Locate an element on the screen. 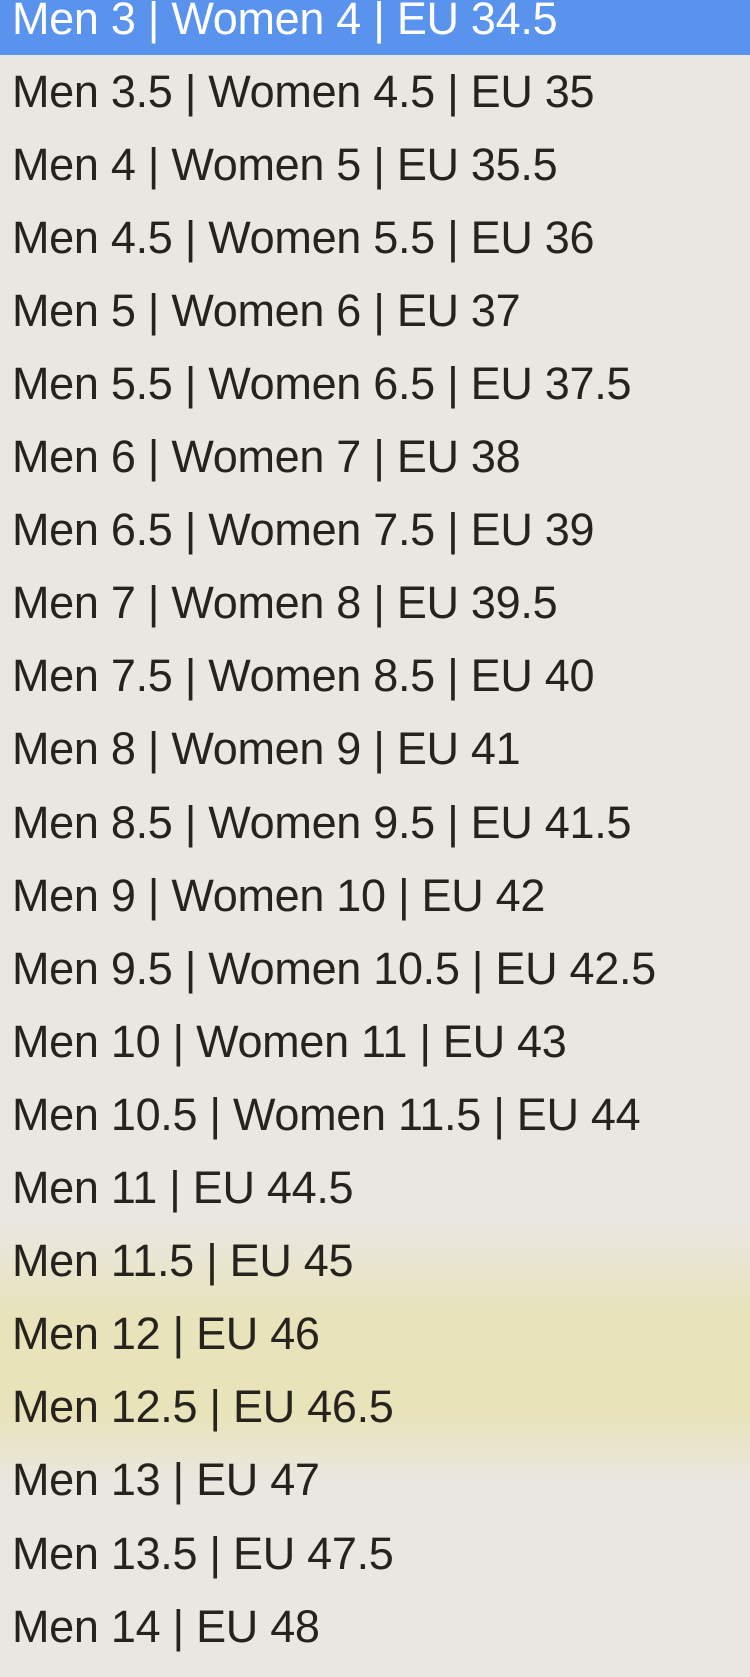 This screenshot has height=1677, width=750. size-option: Men 8.5 | Women 9.5 | EU 41.5 is located at coordinates (375, 822).